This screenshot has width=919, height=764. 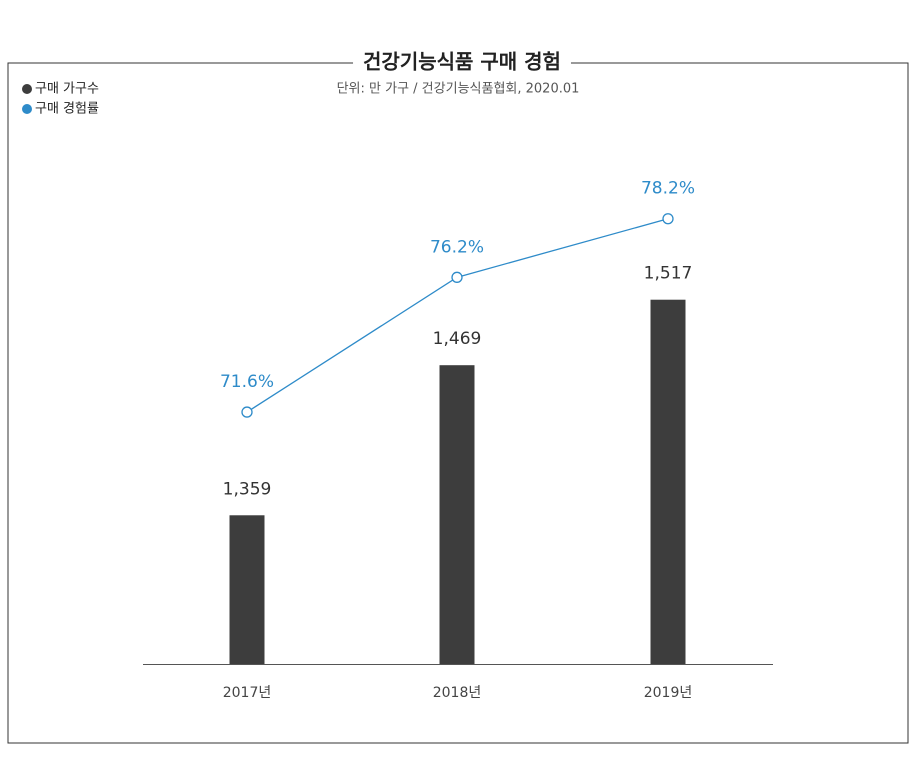 What do you see at coordinates (458, 89) in the screenshot?
I see `chart-subtitle: 단위: 만 가구 / 건강기능식품협회, 2020.01` at bounding box center [458, 89].